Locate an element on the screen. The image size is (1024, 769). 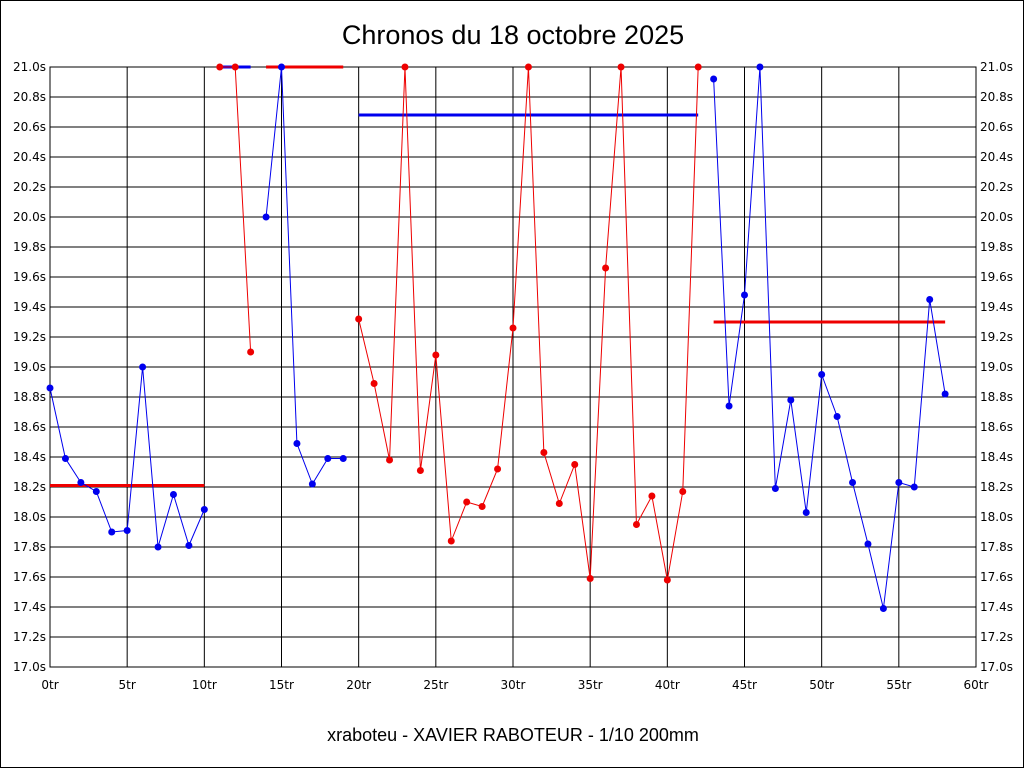
y-tick-label-left-5: 18.0s is located at coordinates (29, 517).